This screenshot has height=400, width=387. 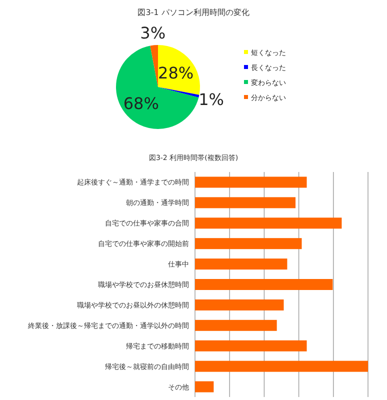 I want to click on data-label: 3%, so click(x=153, y=33).